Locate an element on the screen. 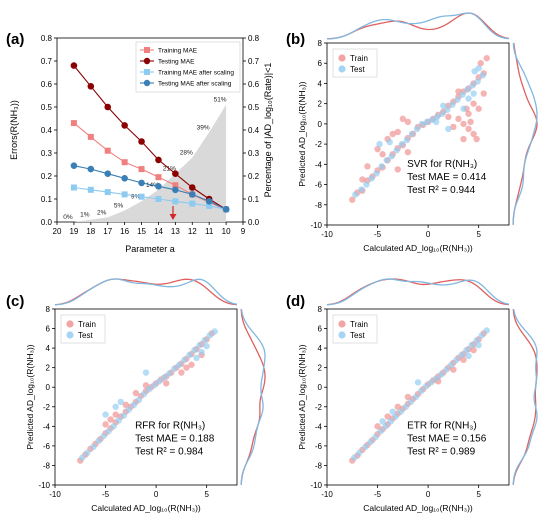  legend-label: Test is located at coordinates (357, 69).